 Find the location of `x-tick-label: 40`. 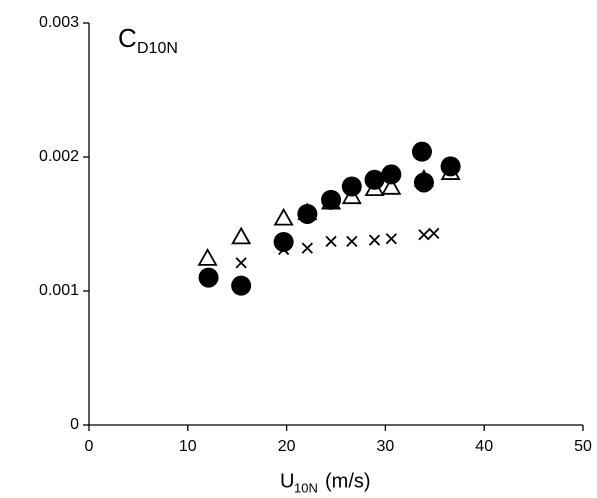

x-tick-label: 40 is located at coordinates (484, 446).